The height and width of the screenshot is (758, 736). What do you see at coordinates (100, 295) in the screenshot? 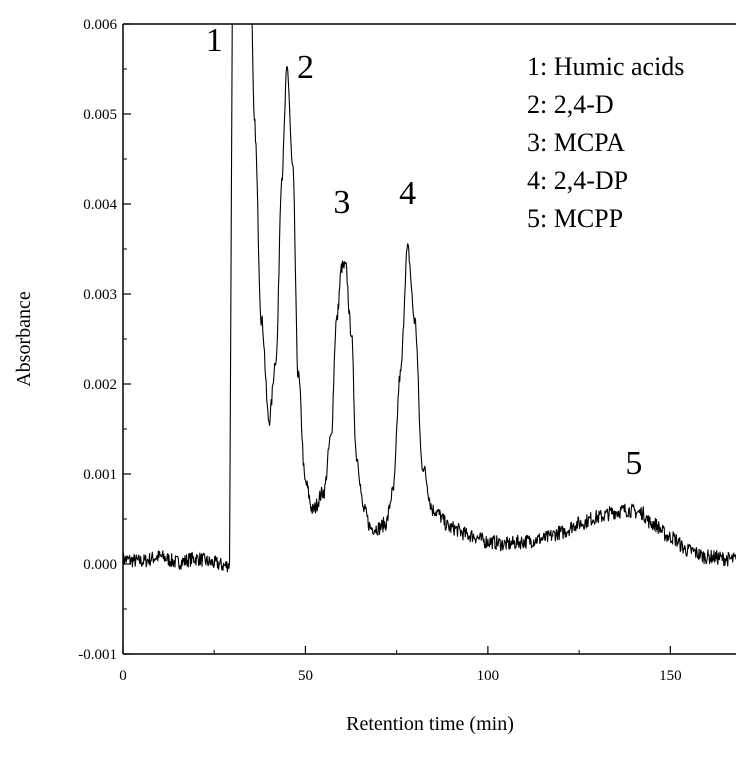
I see `y-tick-label: 0.003` at bounding box center [100, 295].